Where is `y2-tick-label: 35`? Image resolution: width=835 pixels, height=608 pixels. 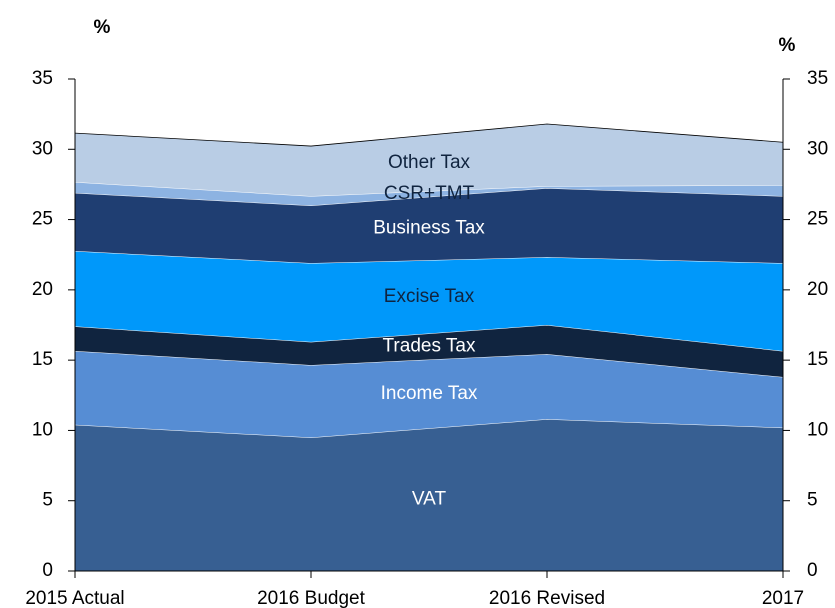 y2-tick-label: 35 is located at coordinates (817, 78).